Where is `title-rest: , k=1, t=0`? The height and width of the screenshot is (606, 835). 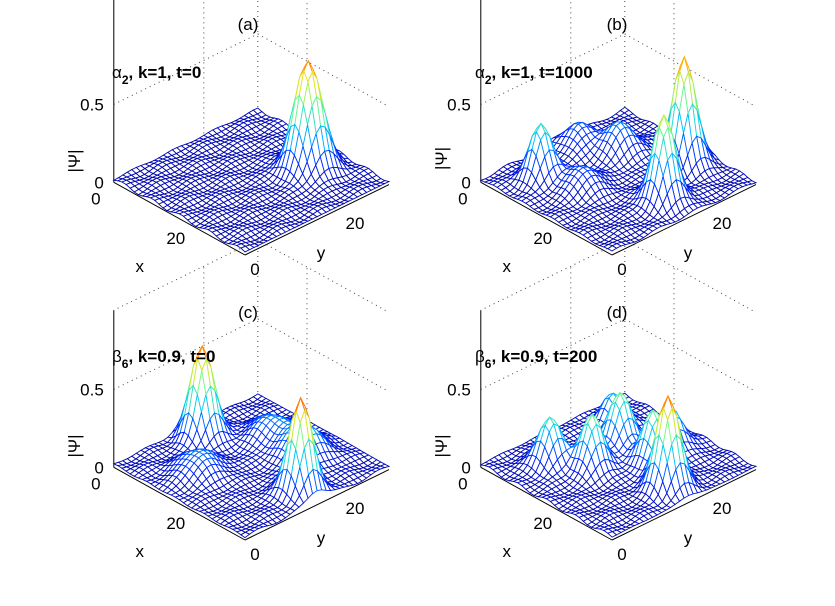
title-rest: , k=1, t=0 is located at coordinates (165, 72).